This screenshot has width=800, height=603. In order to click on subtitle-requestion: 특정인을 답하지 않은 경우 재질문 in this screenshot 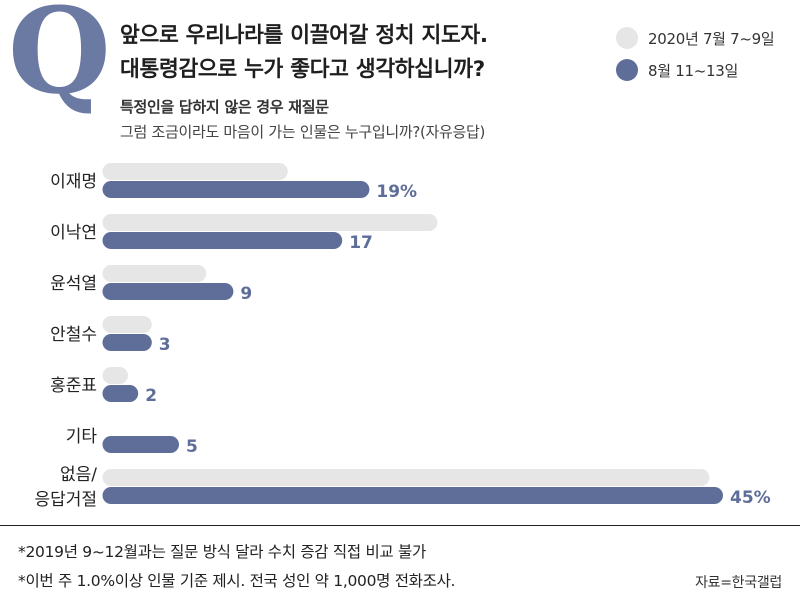, I will do `click(224, 107)`.